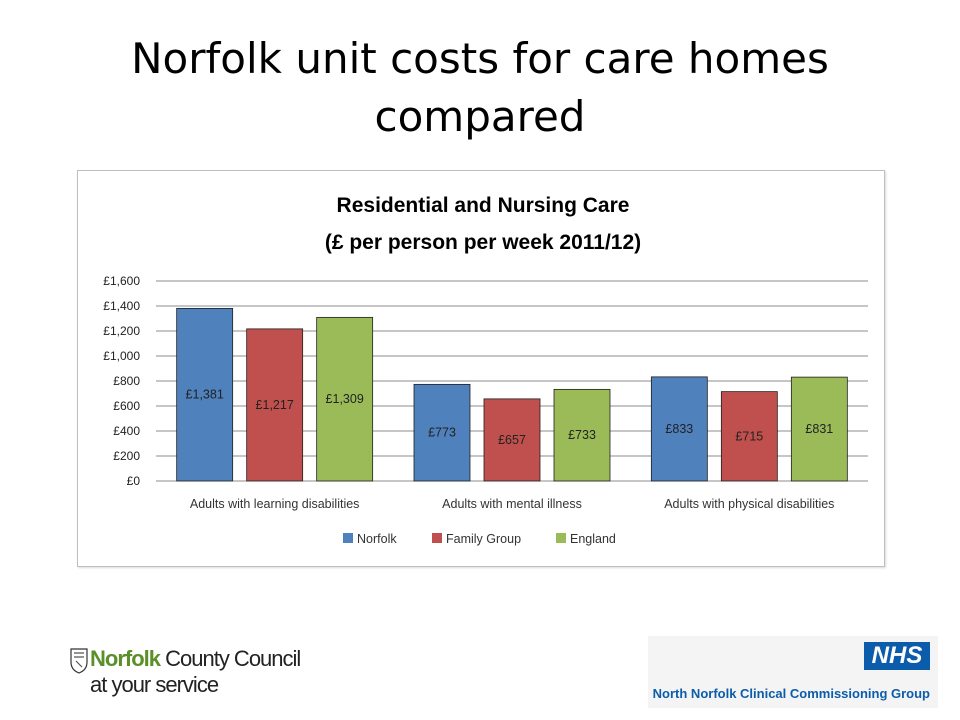  Describe the element at coordinates (377, 539) in the screenshot. I see `legend-label: Norfolk` at that location.